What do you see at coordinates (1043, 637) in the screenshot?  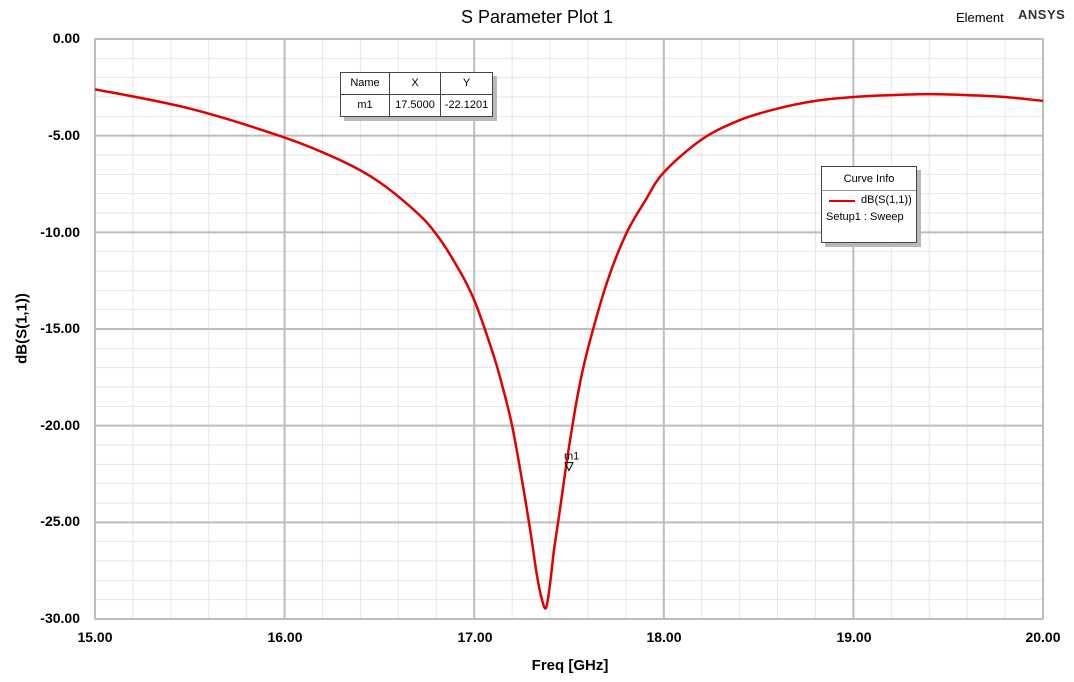 I see `x-tick-label: 20.00` at bounding box center [1043, 637].